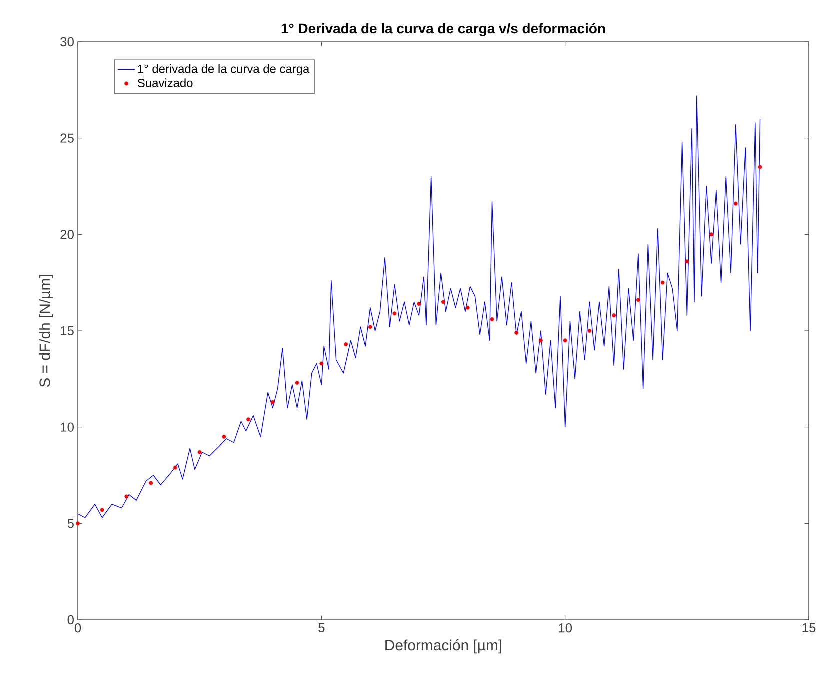 This screenshot has width=825, height=692. What do you see at coordinates (67, 138) in the screenshot?
I see `y-tick-label: 25` at bounding box center [67, 138].